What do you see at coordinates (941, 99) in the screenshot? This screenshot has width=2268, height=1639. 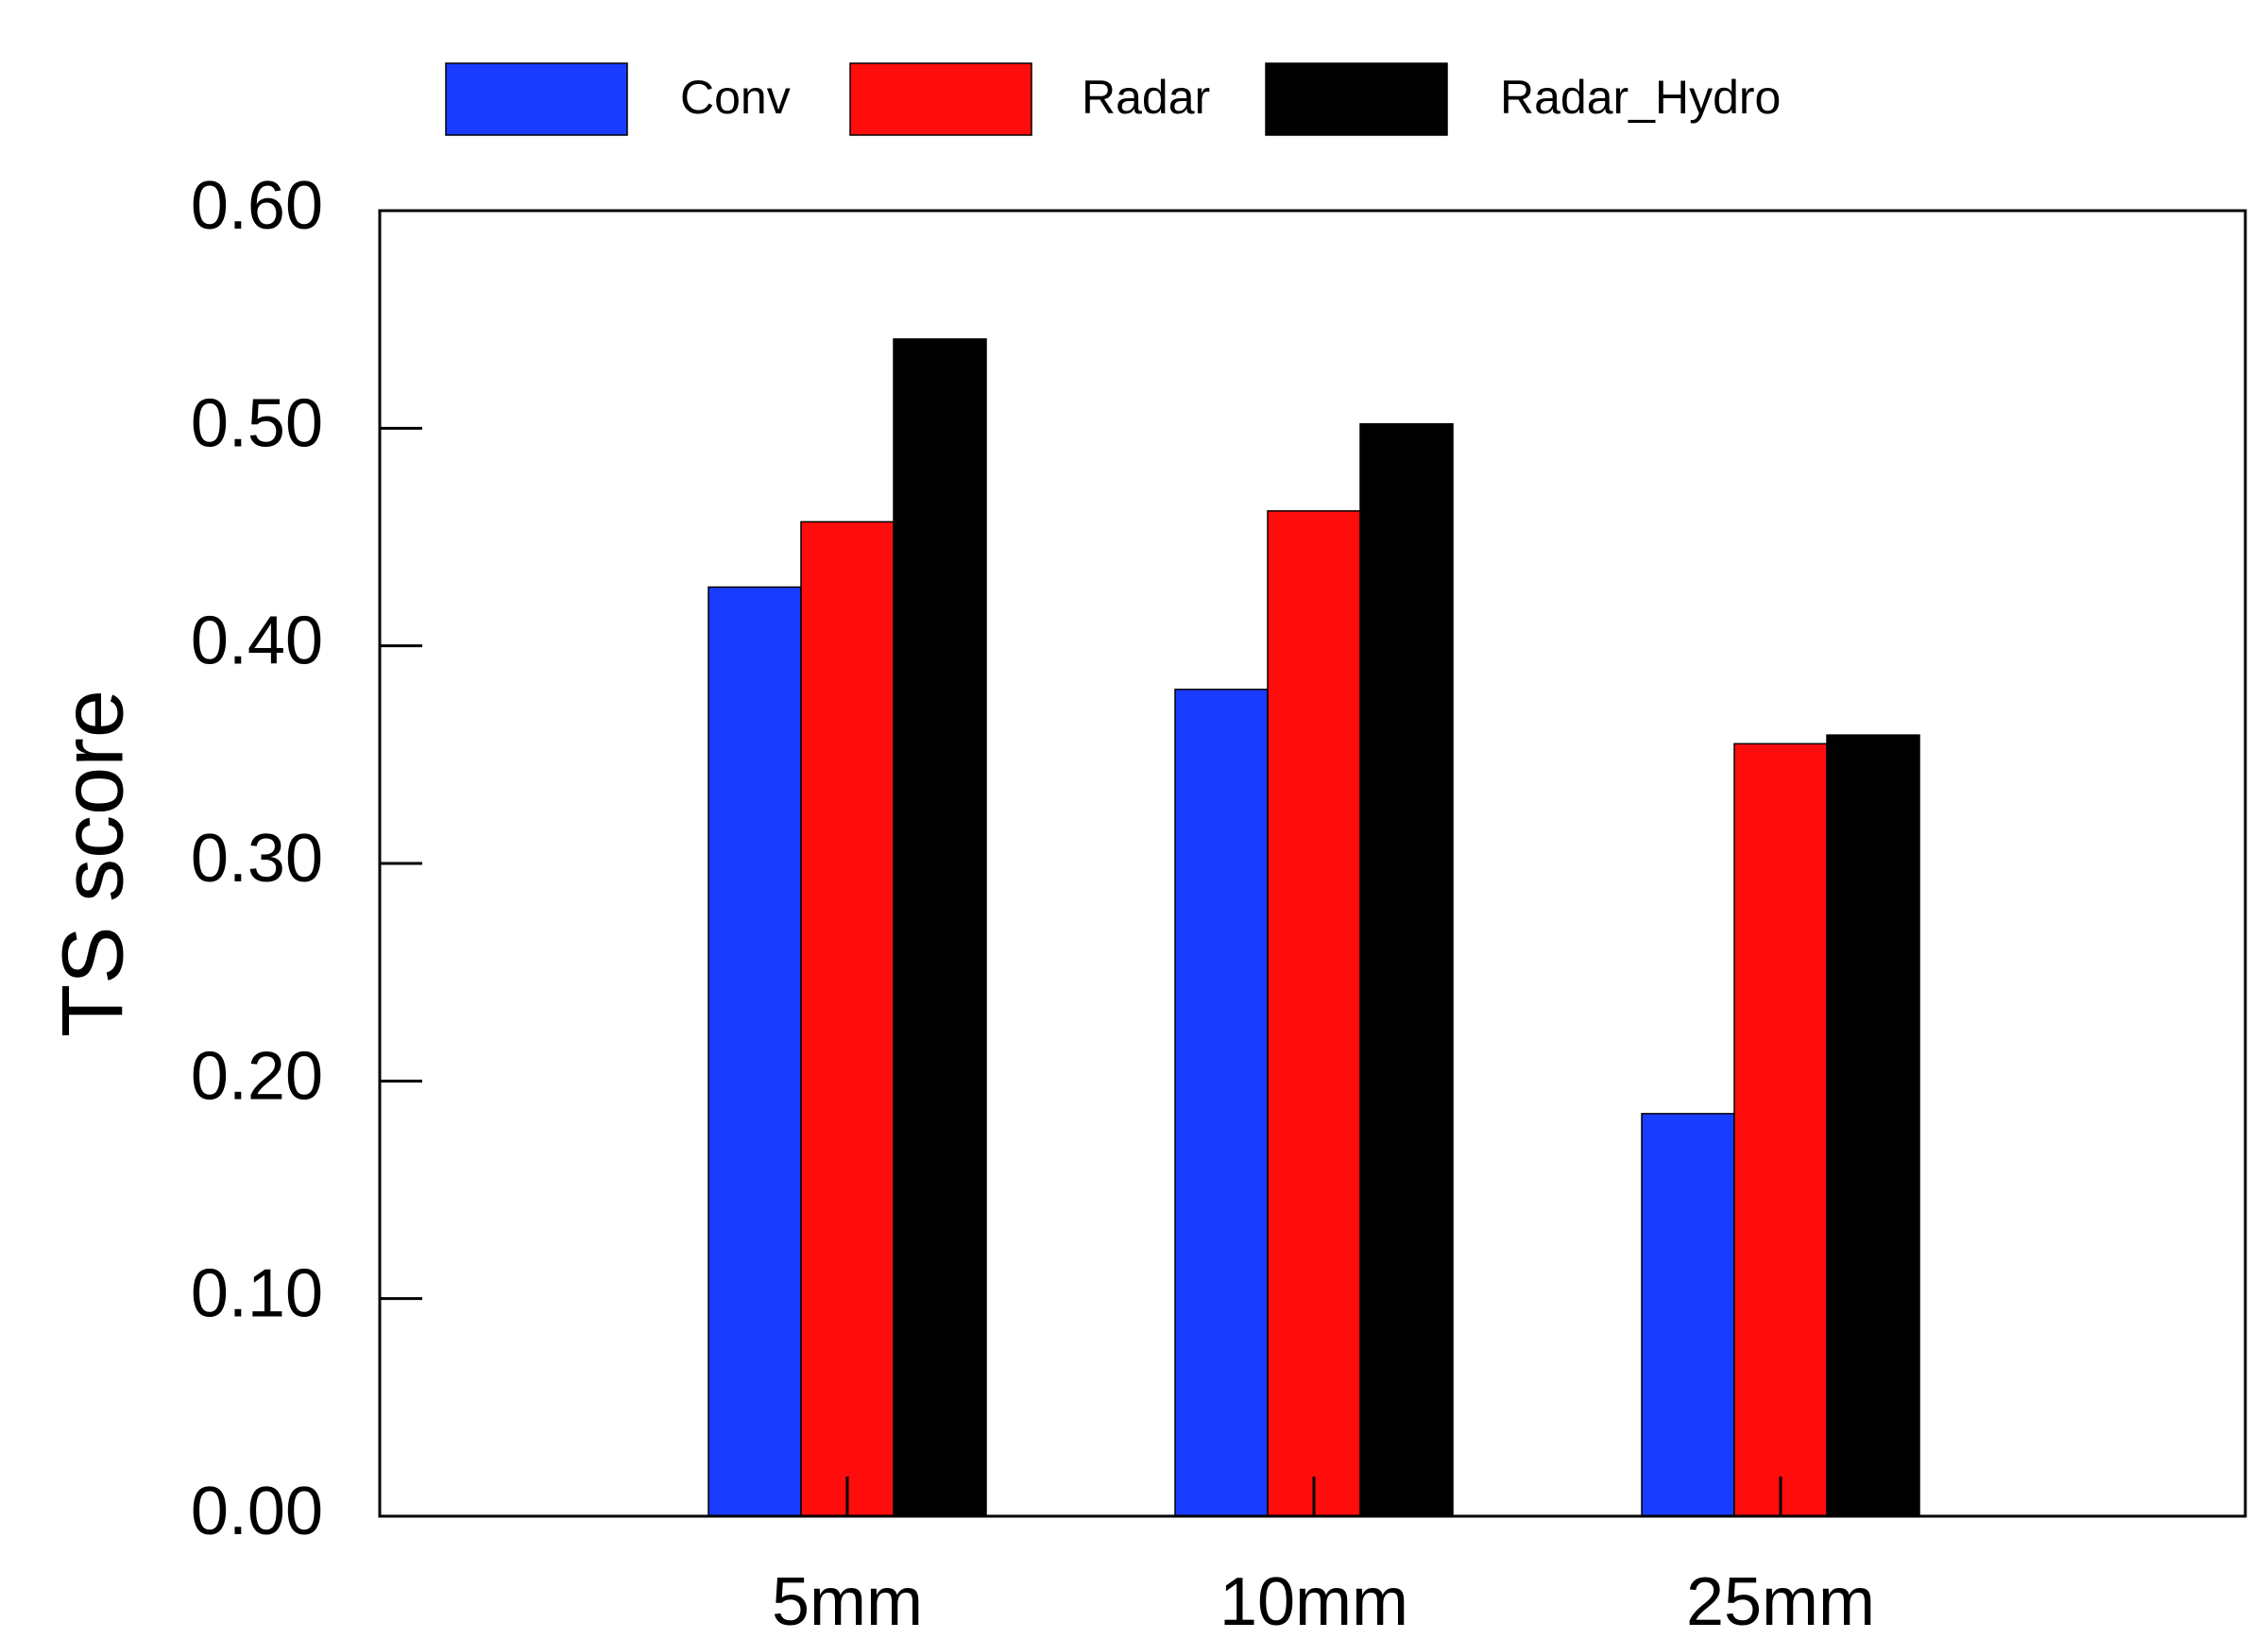 I see `legend-swatch-radar` at bounding box center [941, 99].